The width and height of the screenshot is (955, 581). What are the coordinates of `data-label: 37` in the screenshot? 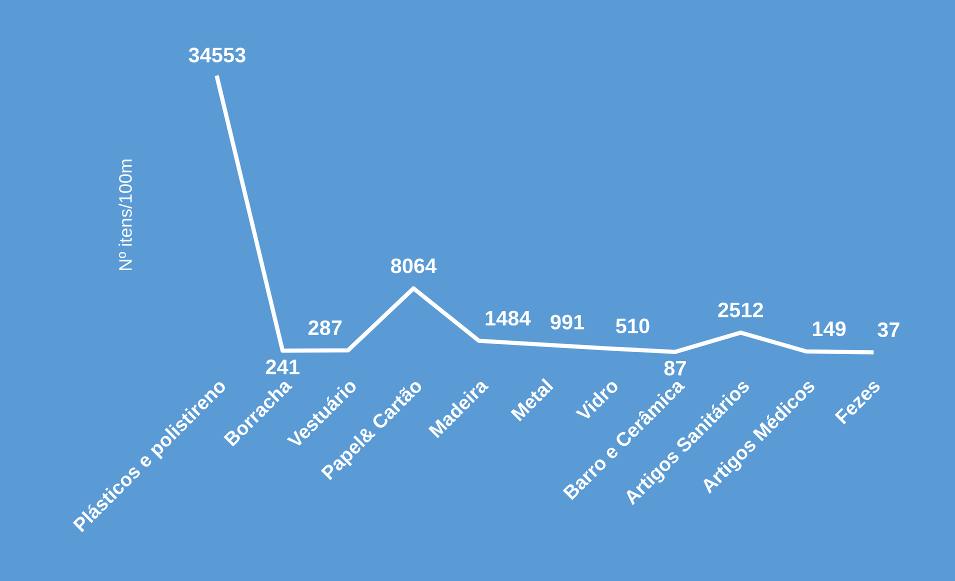 It's located at (889, 330).